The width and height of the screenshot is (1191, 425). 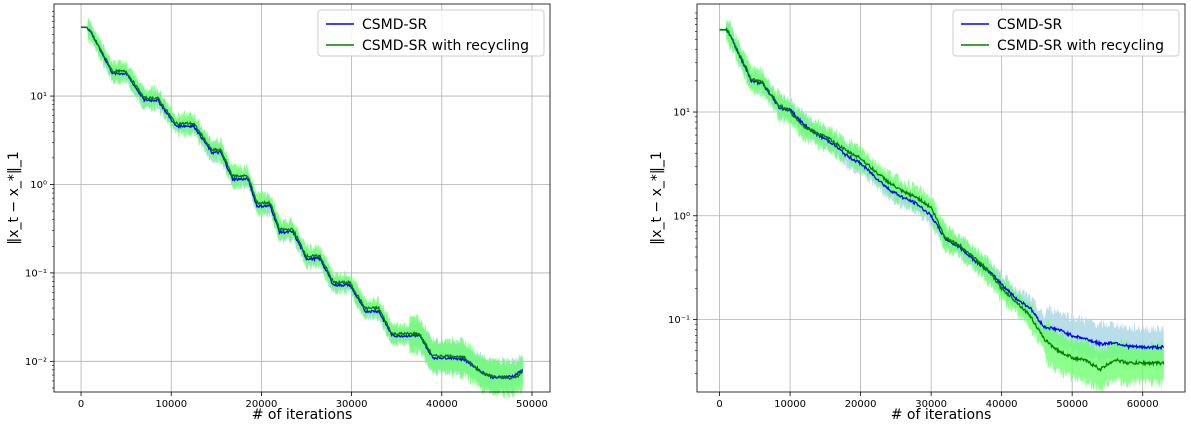 What do you see at coordinates (1143, 404) in the screenshot?
I see `x-tick-label: 60000` at bounding box center [1143, 404].